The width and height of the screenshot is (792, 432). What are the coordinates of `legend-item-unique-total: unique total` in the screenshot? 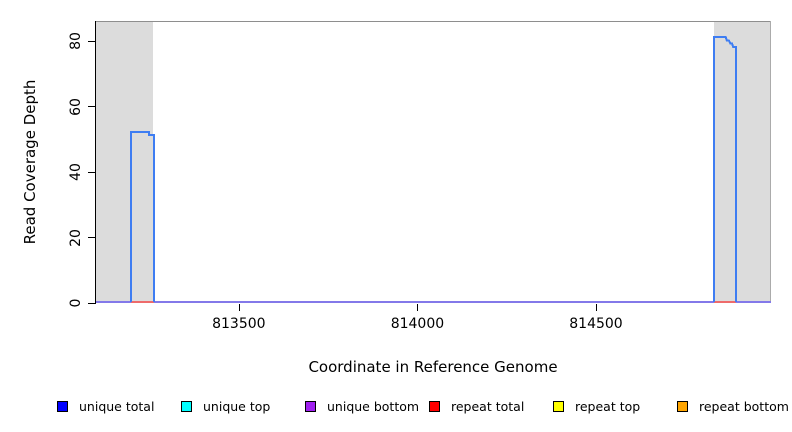 It's located at (105, 406).